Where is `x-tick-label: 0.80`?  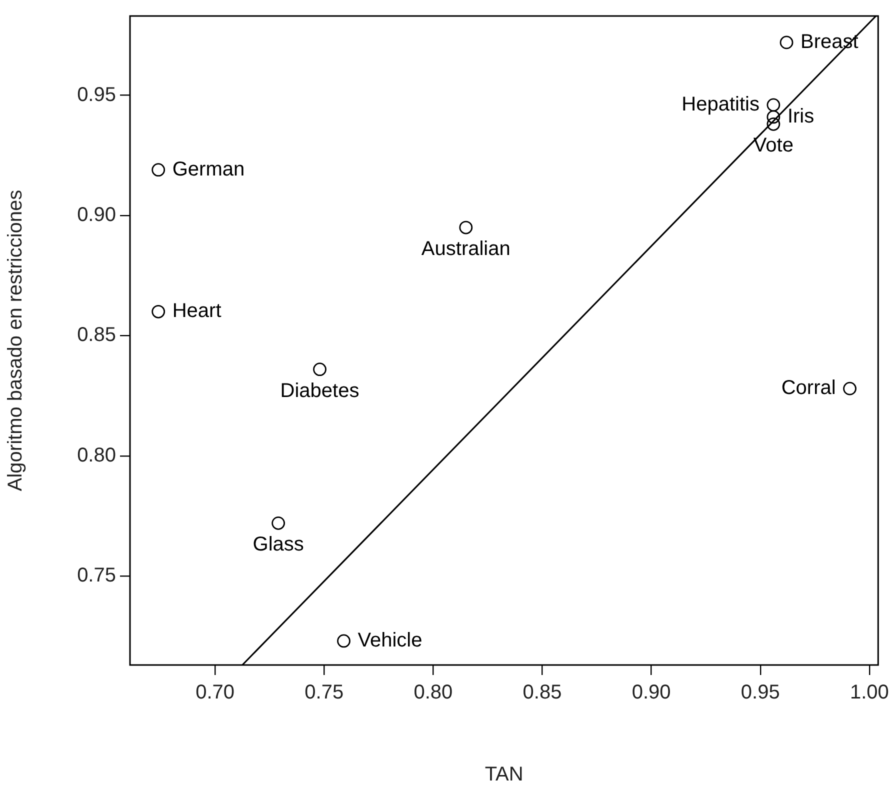 x-tick-label: 0.80 is located at coordinates (433, 693).